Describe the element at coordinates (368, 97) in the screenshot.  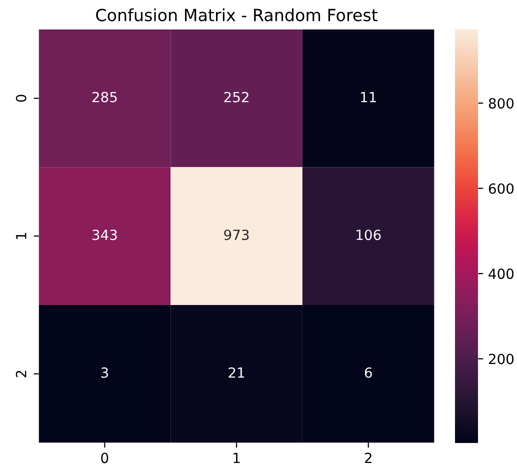
I see `data-label: 11` at that location.